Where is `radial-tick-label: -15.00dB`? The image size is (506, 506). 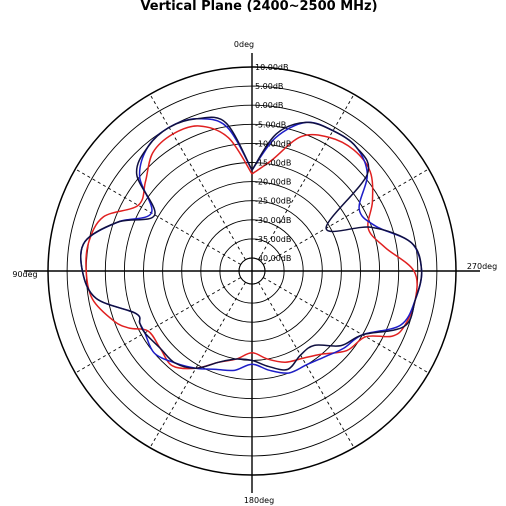 radial-tick-label: -15.00dB is located at coordinates (273, 163).